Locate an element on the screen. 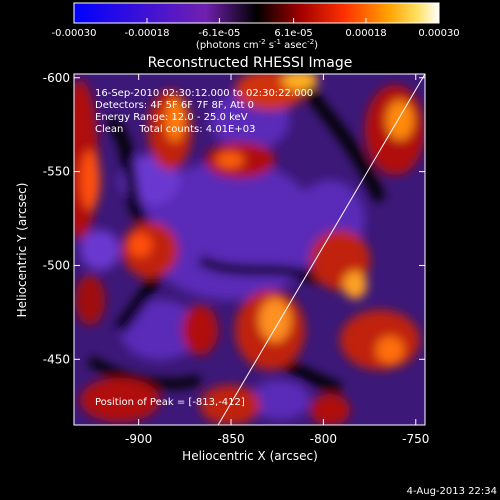 The image size is (500, 500). colorbar-gradient is located at coordinates (256, 13).